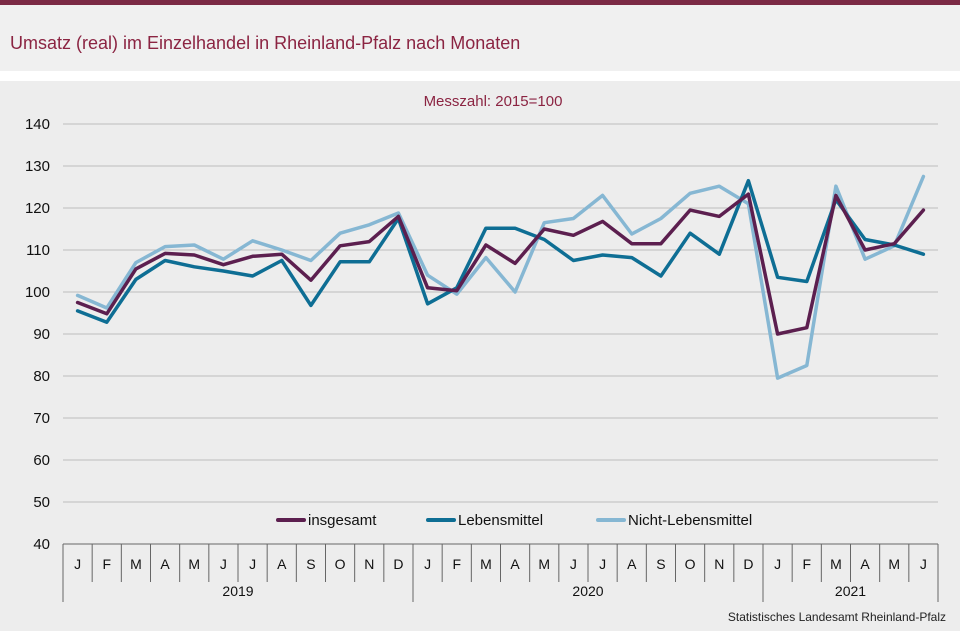 The width and height of the screenshot is (960, 631). Describe the element at coordinates (41, 460) in the screenshot. I see `y-tick-label: 60` at that location.